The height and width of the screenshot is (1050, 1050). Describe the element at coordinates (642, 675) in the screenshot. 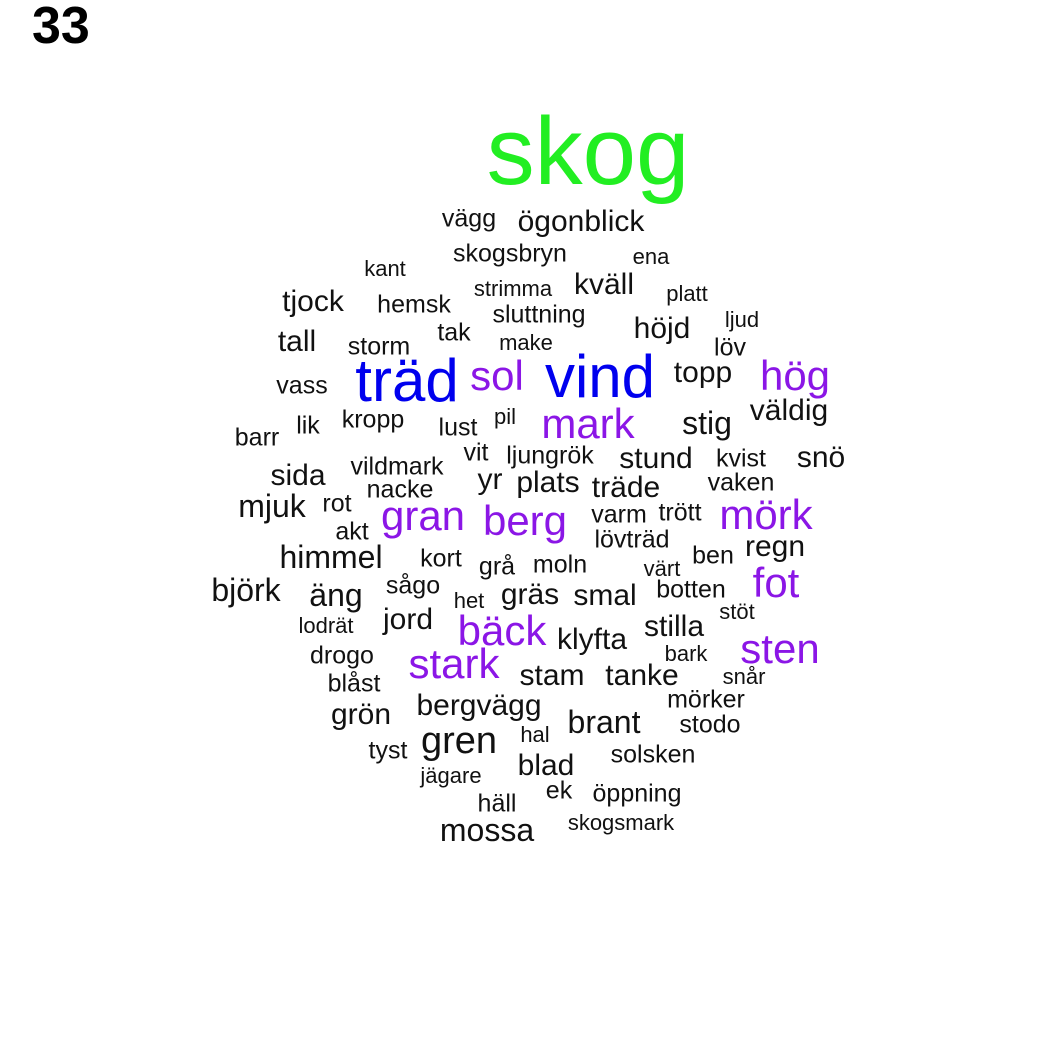

I see `word-tanke: tanke` at that location.